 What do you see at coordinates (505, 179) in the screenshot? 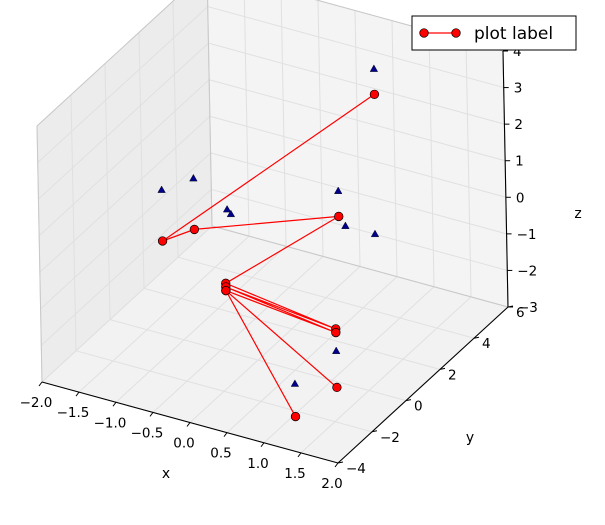
I see `z-axis-line` at bounding box center [505, 179].